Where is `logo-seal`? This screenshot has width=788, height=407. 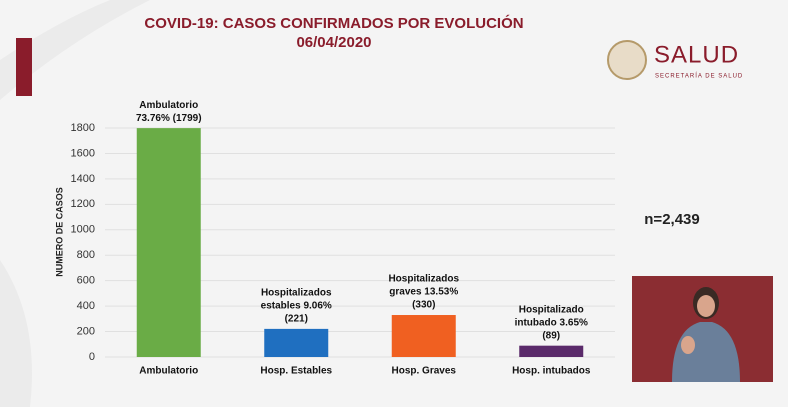
logo-seal is located at coordinates (627, 60).